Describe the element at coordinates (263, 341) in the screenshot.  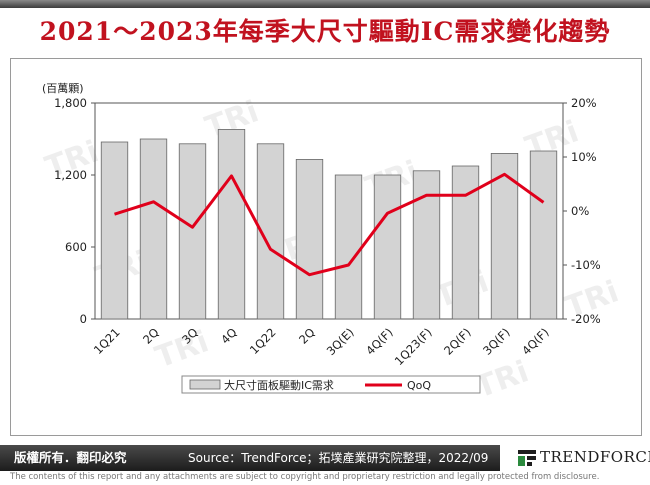
I see `x-tick-label: 1Q22` at that location.